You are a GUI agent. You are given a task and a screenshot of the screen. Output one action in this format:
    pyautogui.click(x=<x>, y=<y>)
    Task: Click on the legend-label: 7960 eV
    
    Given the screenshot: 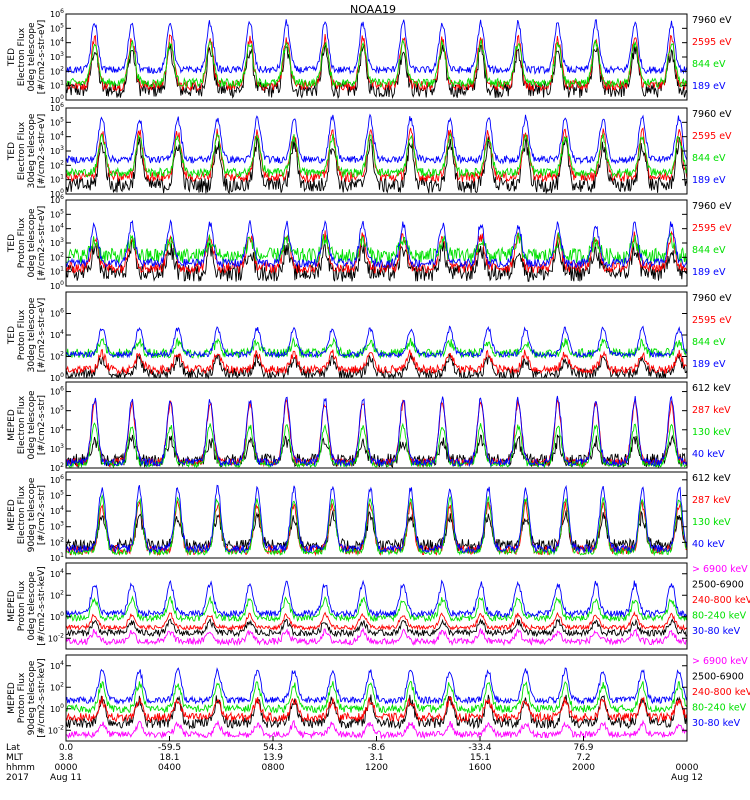 What is the action you would take?
    pyautogui.click(x=712, y=20)
    